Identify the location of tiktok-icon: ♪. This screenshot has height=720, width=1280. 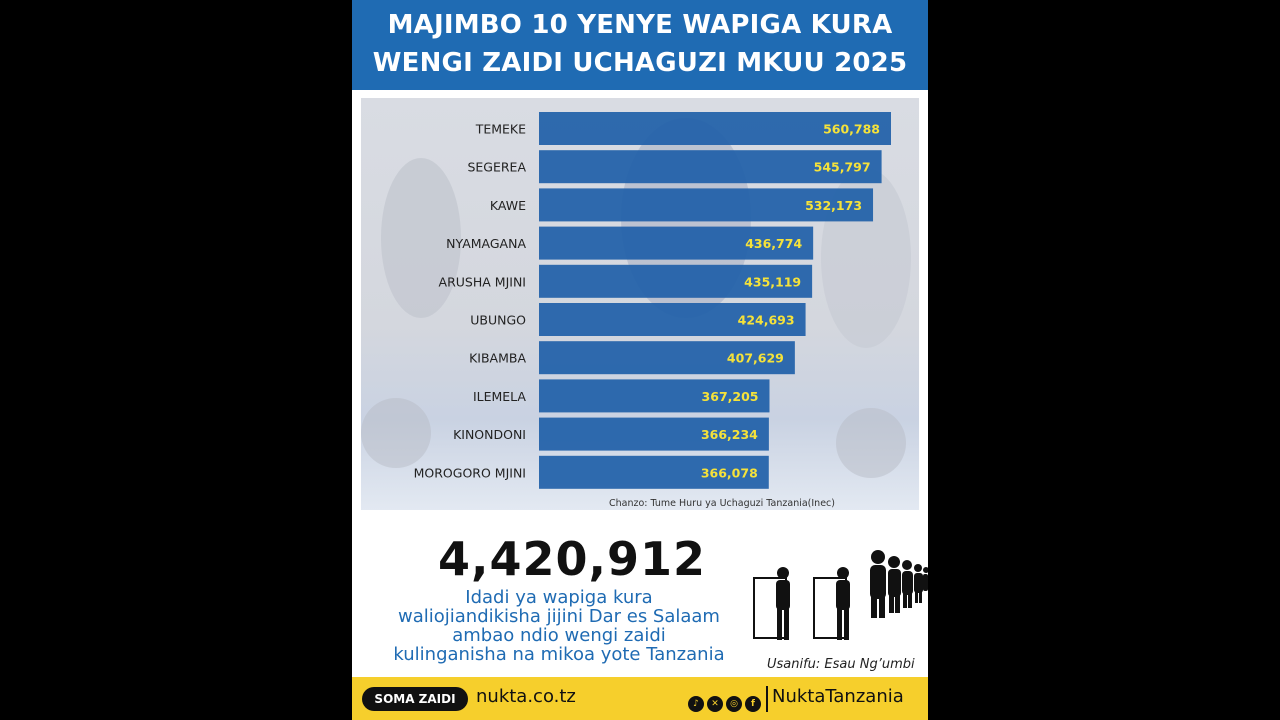
(696, 704).